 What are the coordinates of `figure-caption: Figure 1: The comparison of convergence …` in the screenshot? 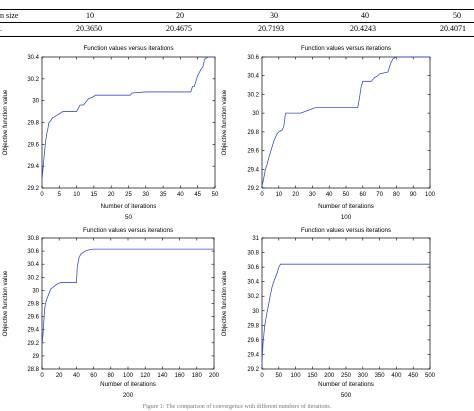 It's located at (237, 407).